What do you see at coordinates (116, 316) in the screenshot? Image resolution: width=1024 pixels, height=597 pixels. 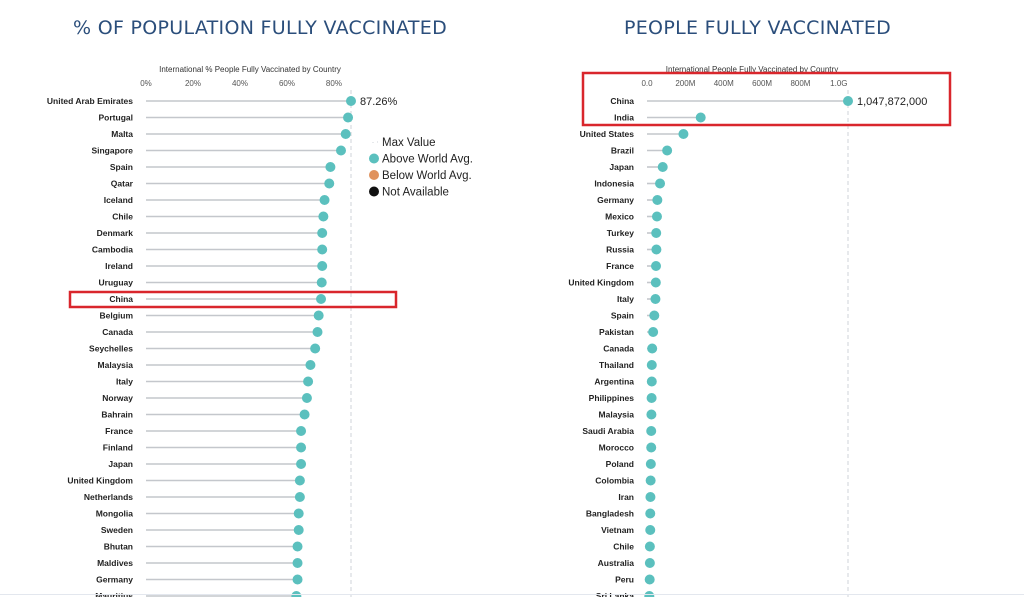 I see `left-category-label: Belgium` at bounding box center [116, 316].